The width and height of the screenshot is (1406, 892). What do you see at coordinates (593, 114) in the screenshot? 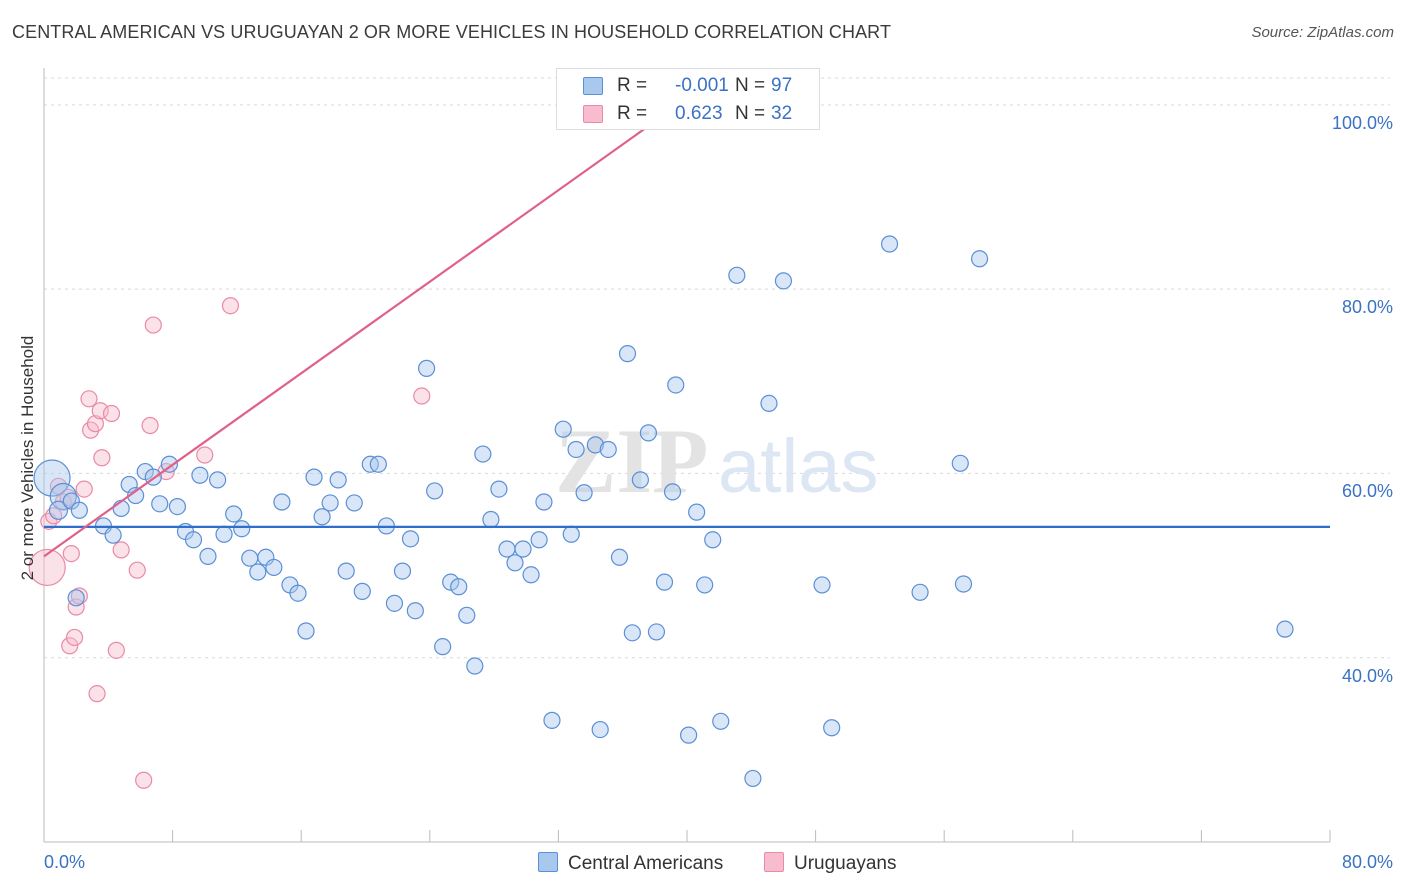
I see `legend-swatch-pink` at bounding box center [593, 114].